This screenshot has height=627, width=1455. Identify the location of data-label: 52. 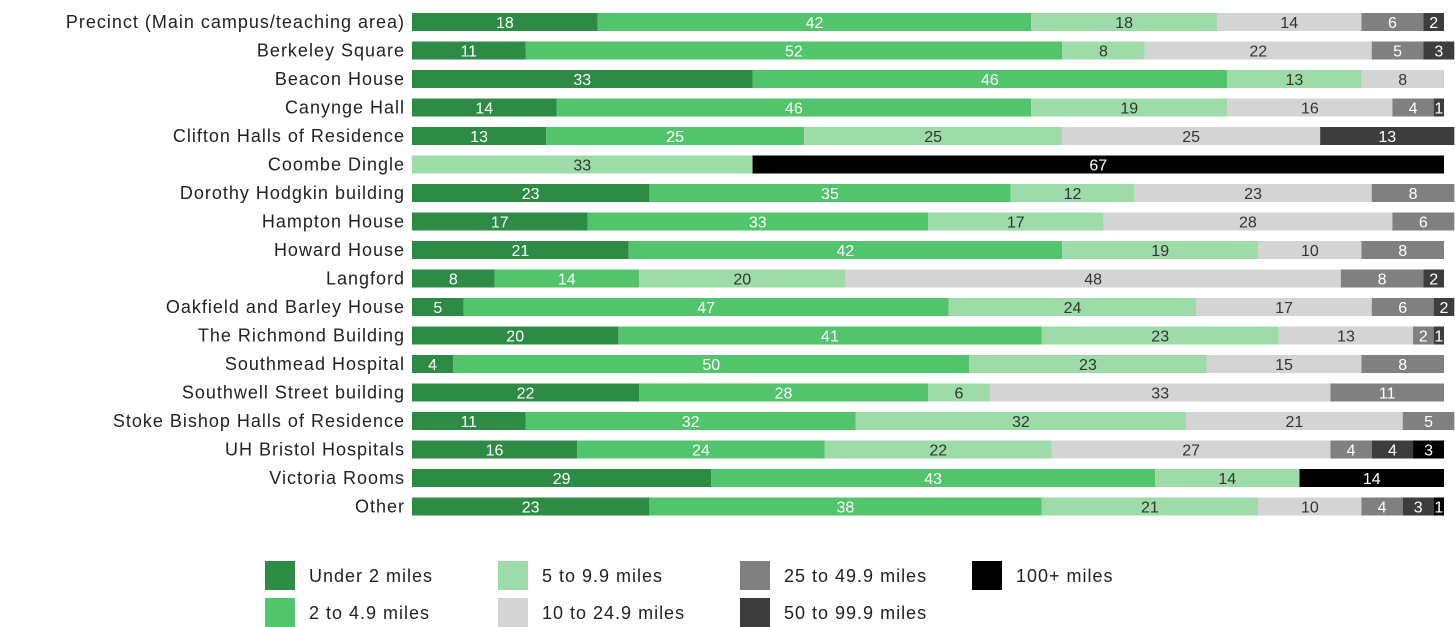
(794, 52).